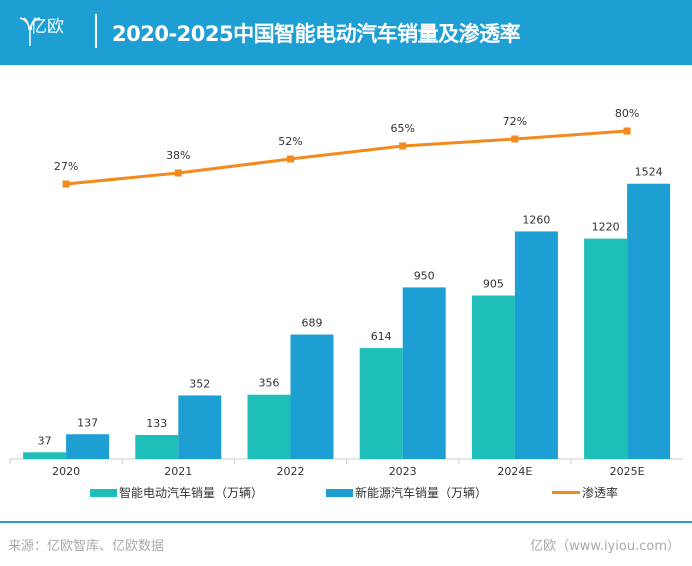  What do you see at coordinates (515, 121) in the screenshot?
I see `line-data-label: 72%` at bounding box center [515, 121].